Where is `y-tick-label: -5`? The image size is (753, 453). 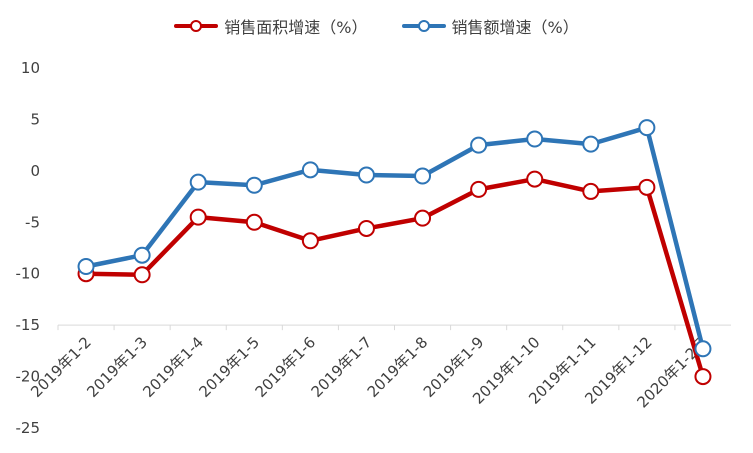 y-tick-label: -5 is located at coordinates (32, 222).